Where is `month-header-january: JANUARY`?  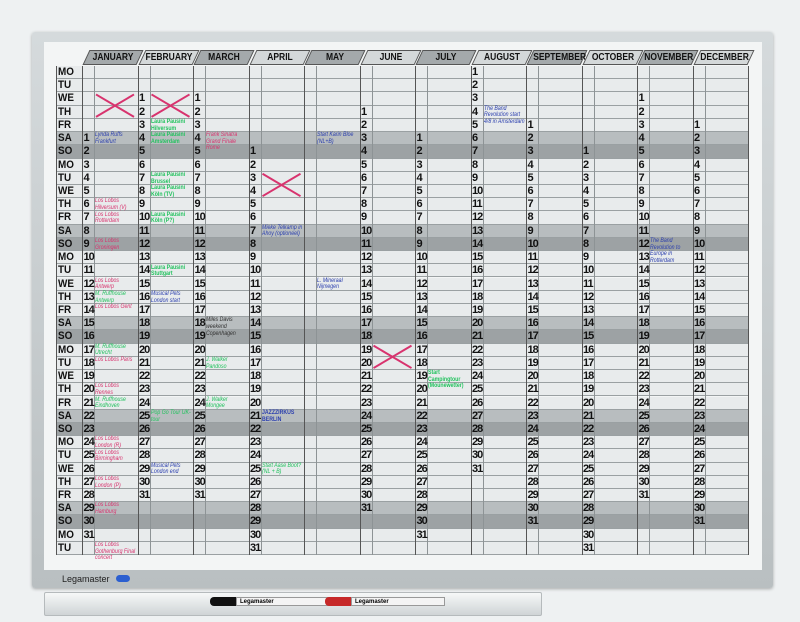
month-header-january: JANUARY is located at coordinates (113, 57).